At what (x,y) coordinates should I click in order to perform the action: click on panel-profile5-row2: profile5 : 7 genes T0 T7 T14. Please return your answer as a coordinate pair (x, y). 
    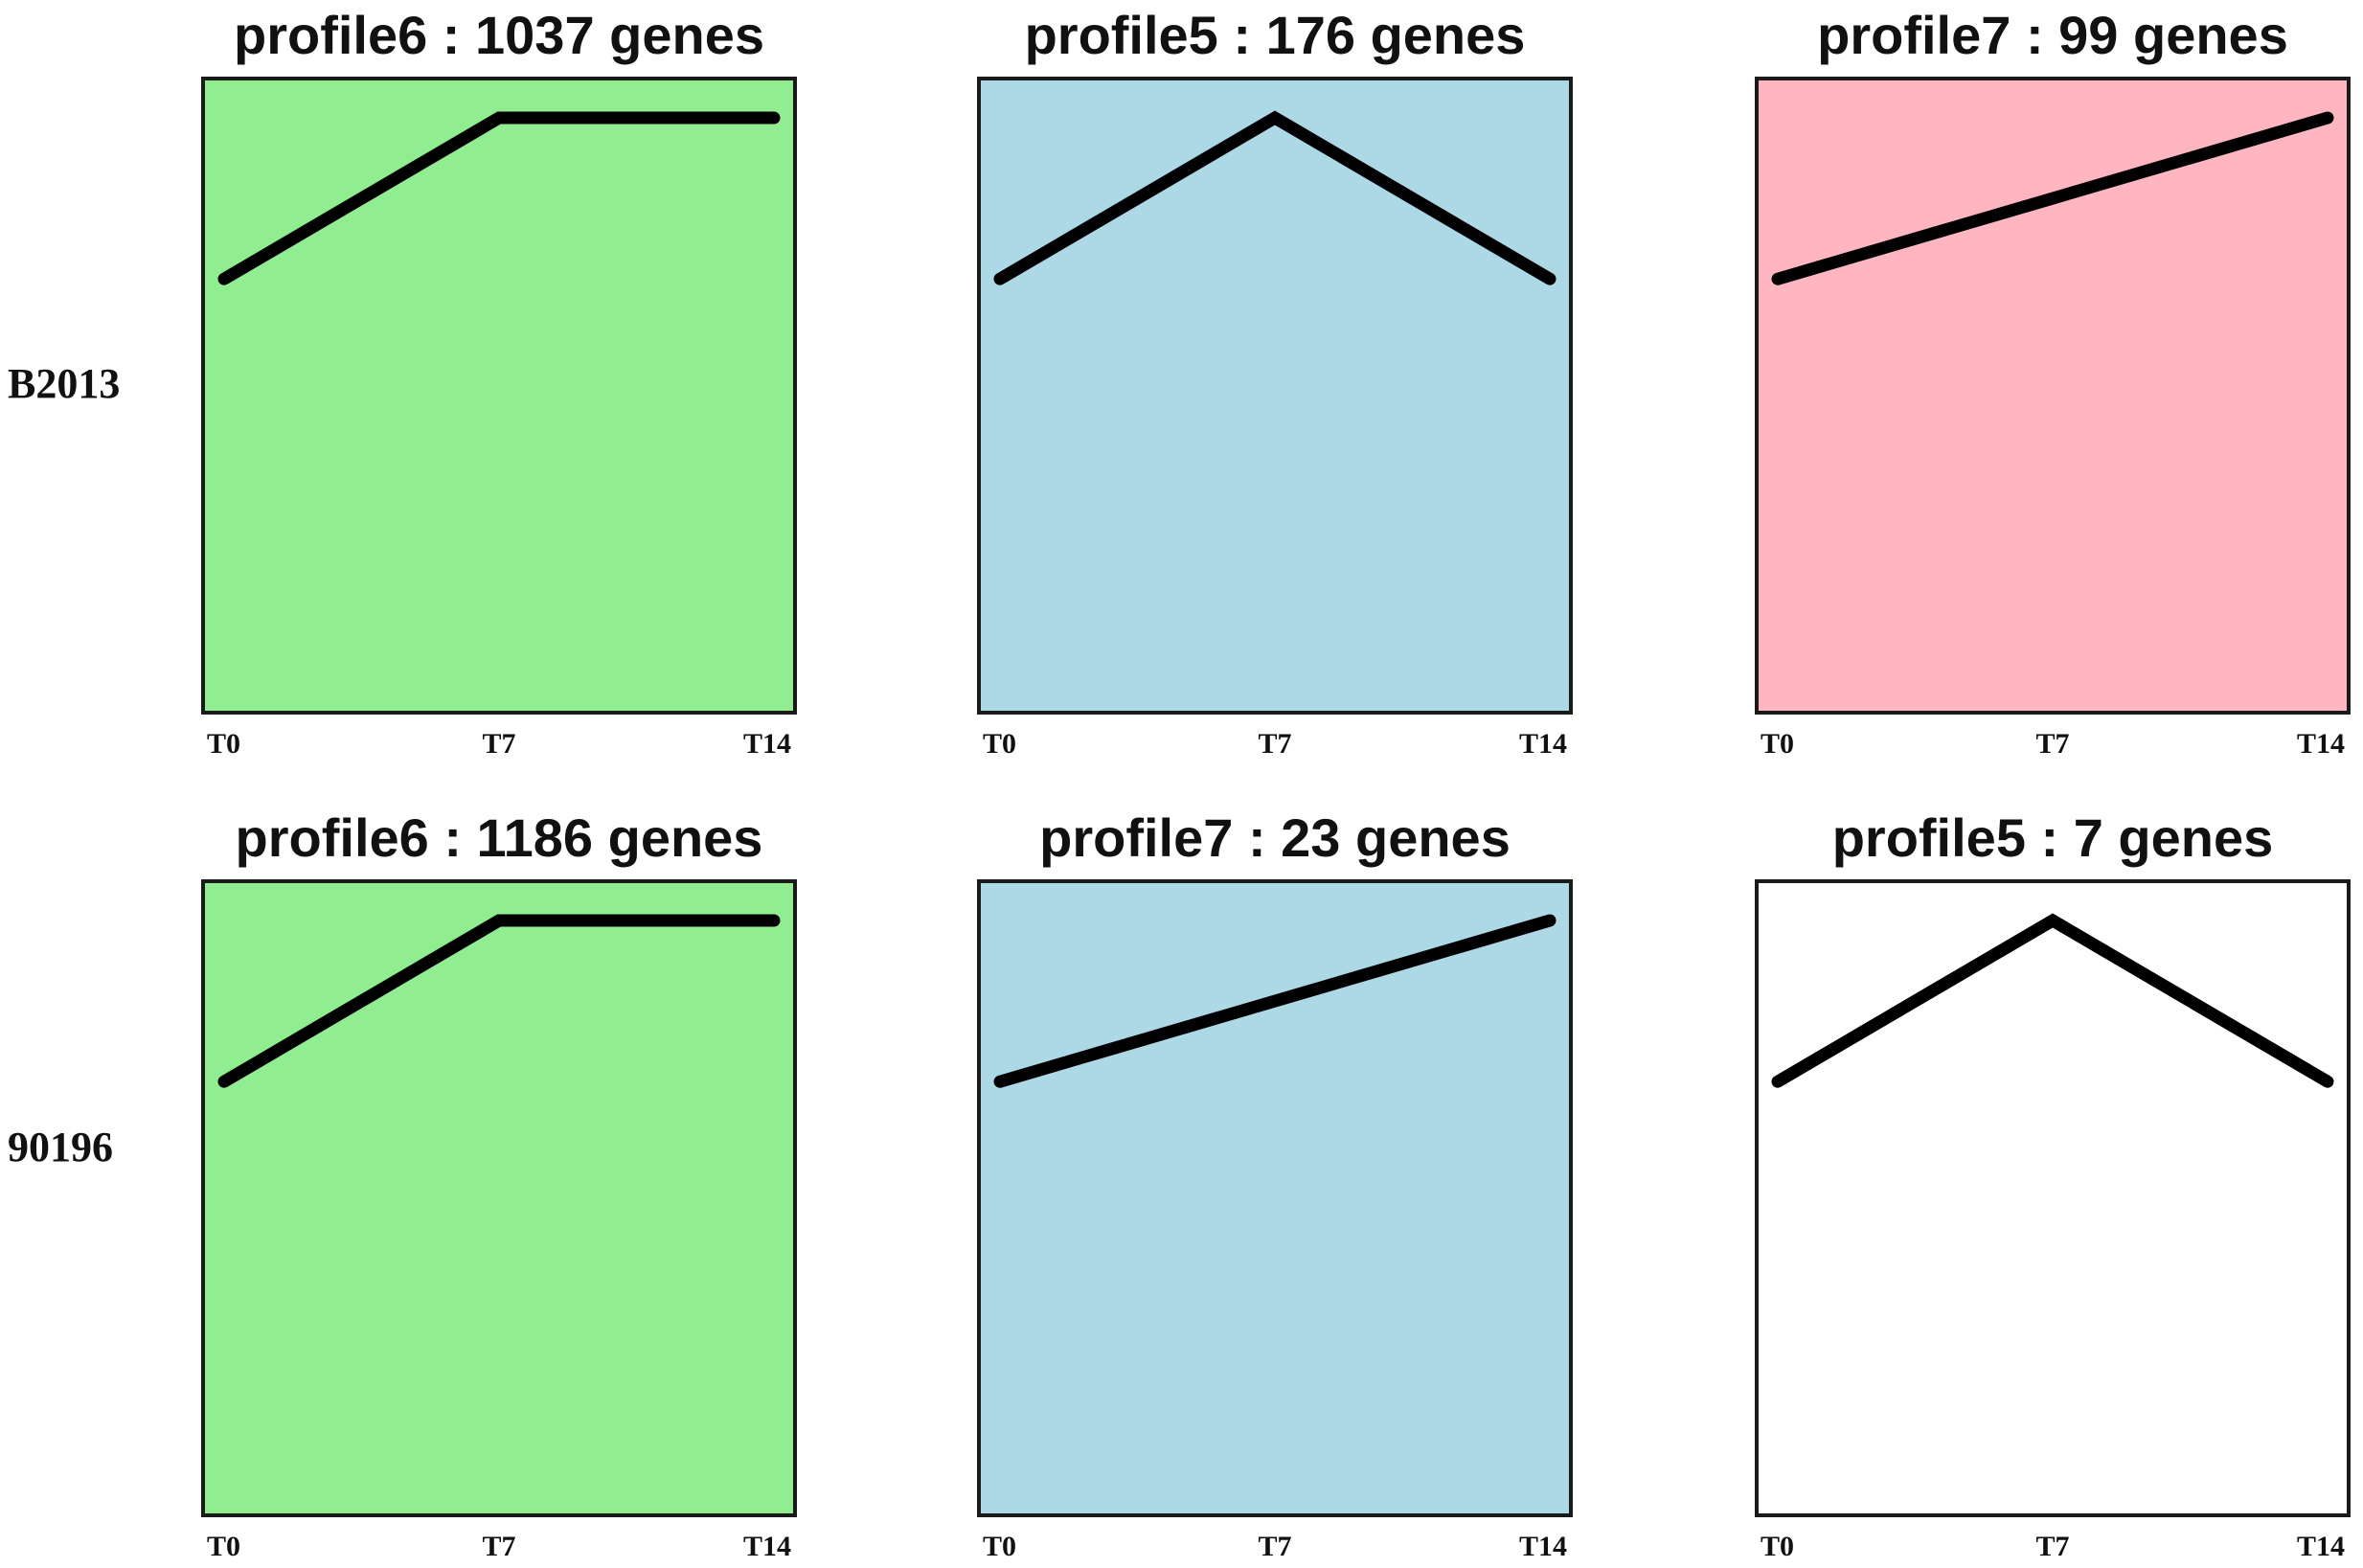
    Looking at the image, I should click on (2053, 1184).